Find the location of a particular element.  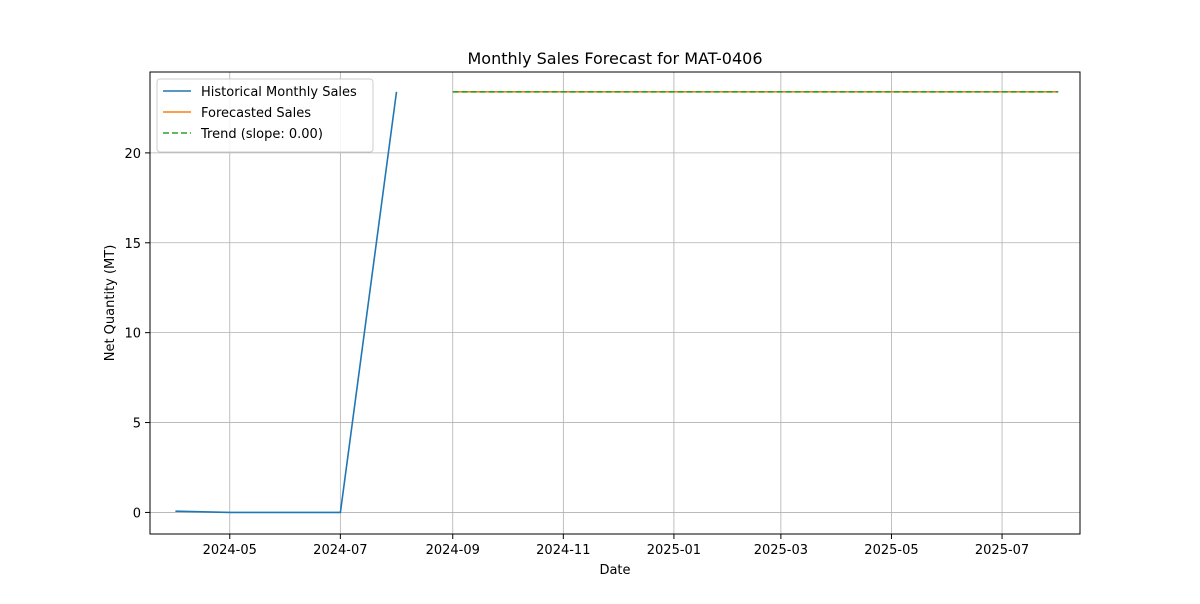

x-tick-label: 2025-01 is located at coordinates (674, 550).